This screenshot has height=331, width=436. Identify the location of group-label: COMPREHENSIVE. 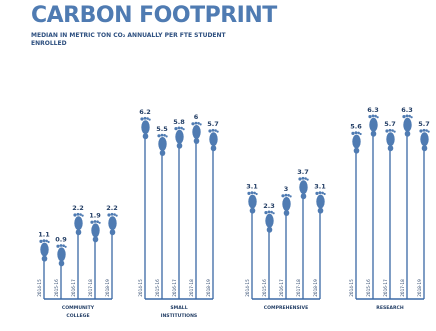
(286, 308).